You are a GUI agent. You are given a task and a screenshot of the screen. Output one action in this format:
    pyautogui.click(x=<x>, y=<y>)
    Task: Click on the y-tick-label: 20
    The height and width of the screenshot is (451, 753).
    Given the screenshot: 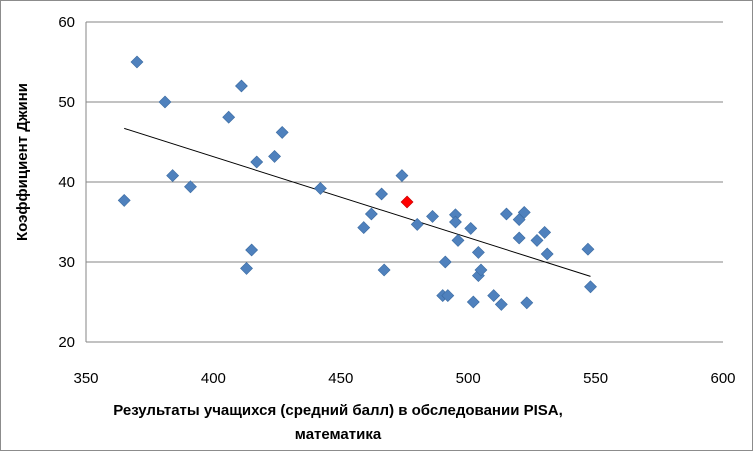 What is the action you would take?
    pyautogui.click(x=66, y=342)
    